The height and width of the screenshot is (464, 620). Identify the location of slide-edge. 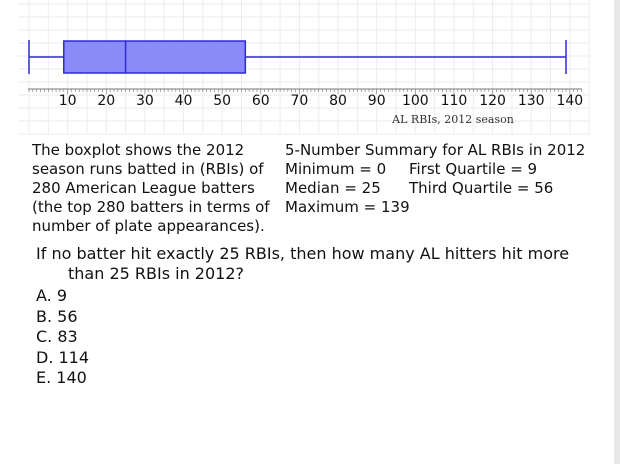
(617, 232).